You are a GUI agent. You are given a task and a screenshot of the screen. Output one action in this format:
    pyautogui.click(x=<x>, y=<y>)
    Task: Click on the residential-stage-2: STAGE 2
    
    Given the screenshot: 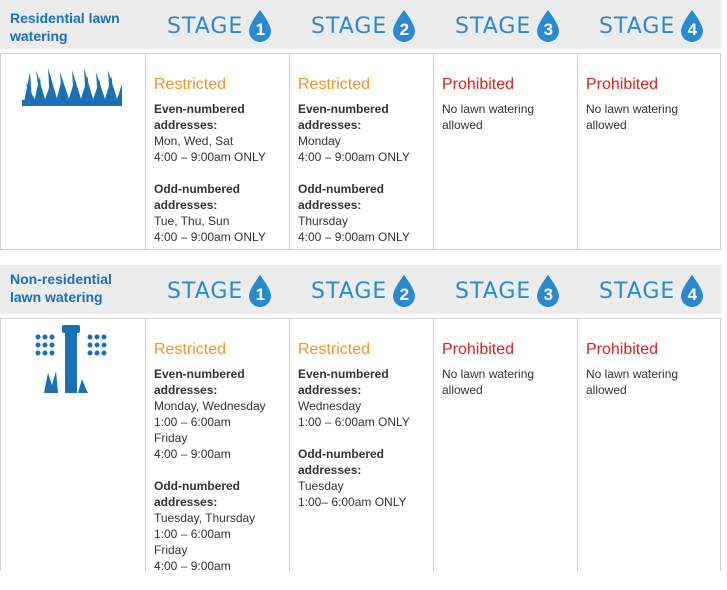 What is the action you would take?
    pyautogui.click(x=364, y=26)
    